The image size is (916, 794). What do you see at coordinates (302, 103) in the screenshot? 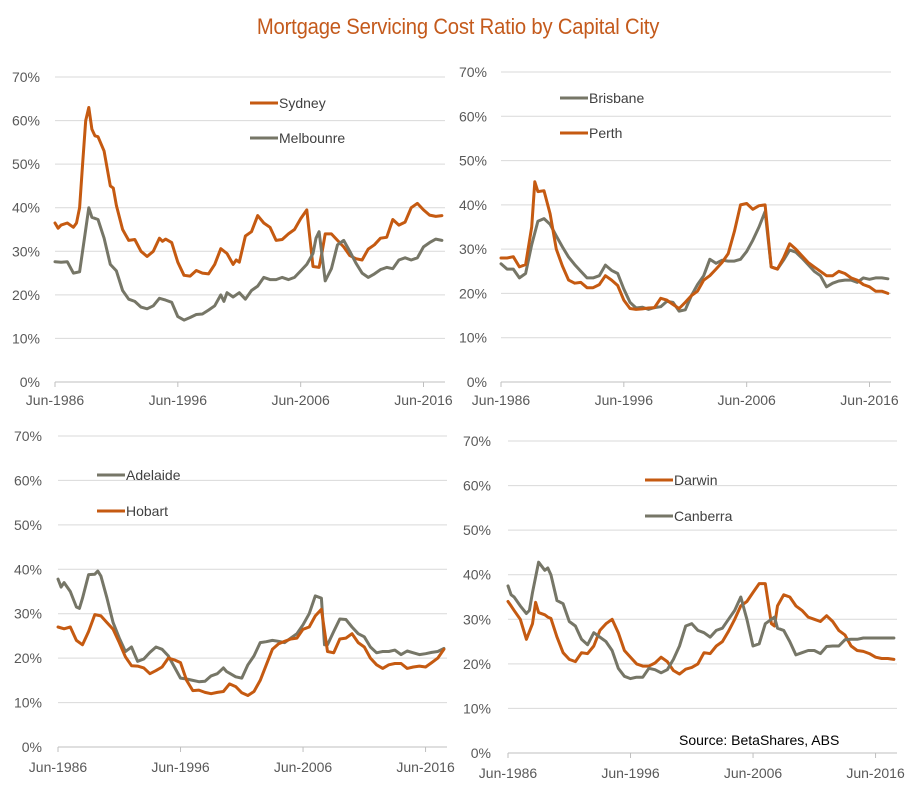
I see `legend-label: Sydney` at bounding box center [302, 103].